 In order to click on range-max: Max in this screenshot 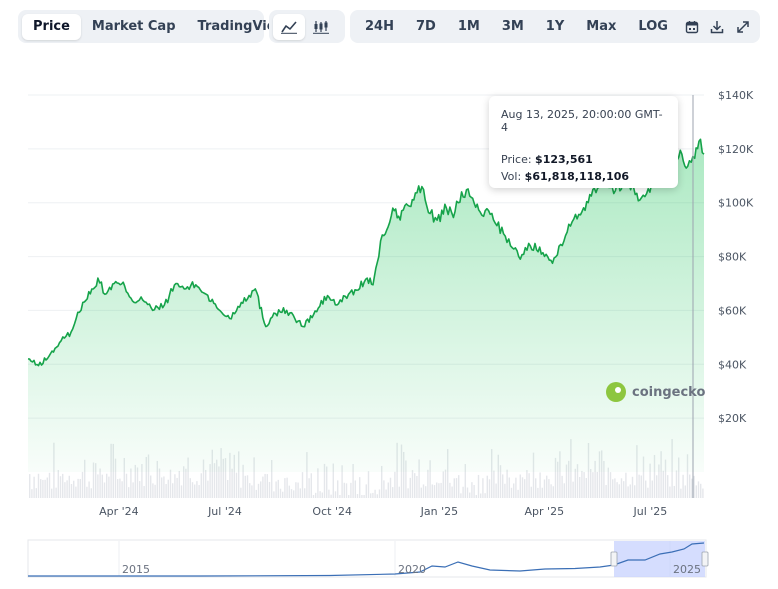, I will do `click(601, 26)`.